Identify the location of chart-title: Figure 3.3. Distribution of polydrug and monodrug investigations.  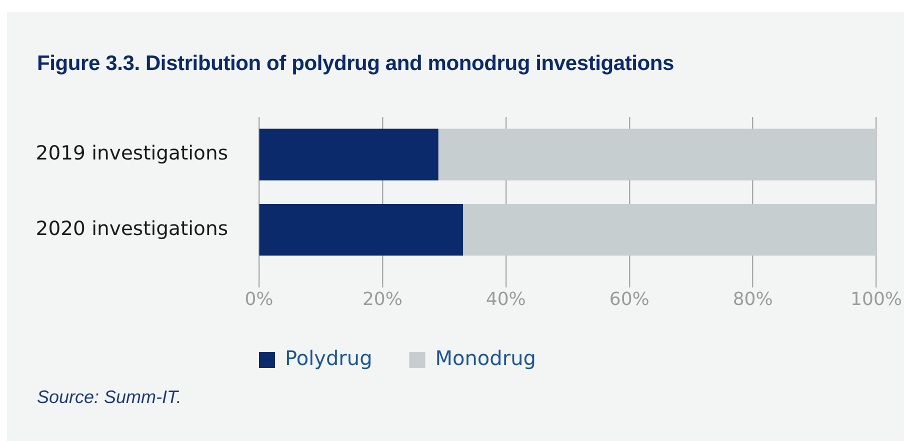
(355, 64).